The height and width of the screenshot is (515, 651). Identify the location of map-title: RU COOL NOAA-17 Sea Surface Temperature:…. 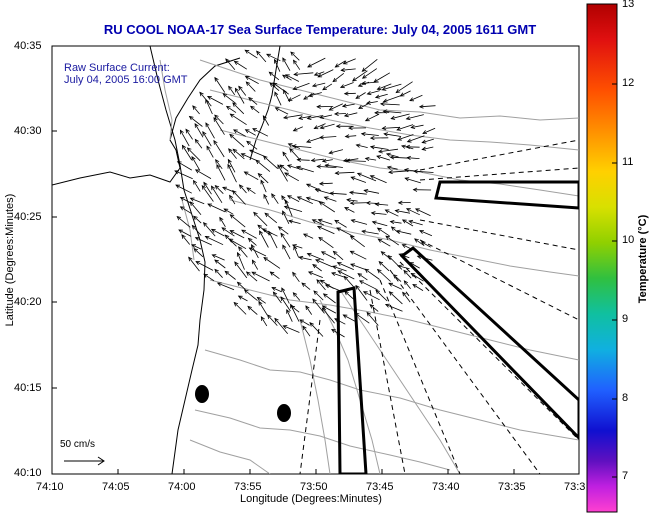
(320, 29).